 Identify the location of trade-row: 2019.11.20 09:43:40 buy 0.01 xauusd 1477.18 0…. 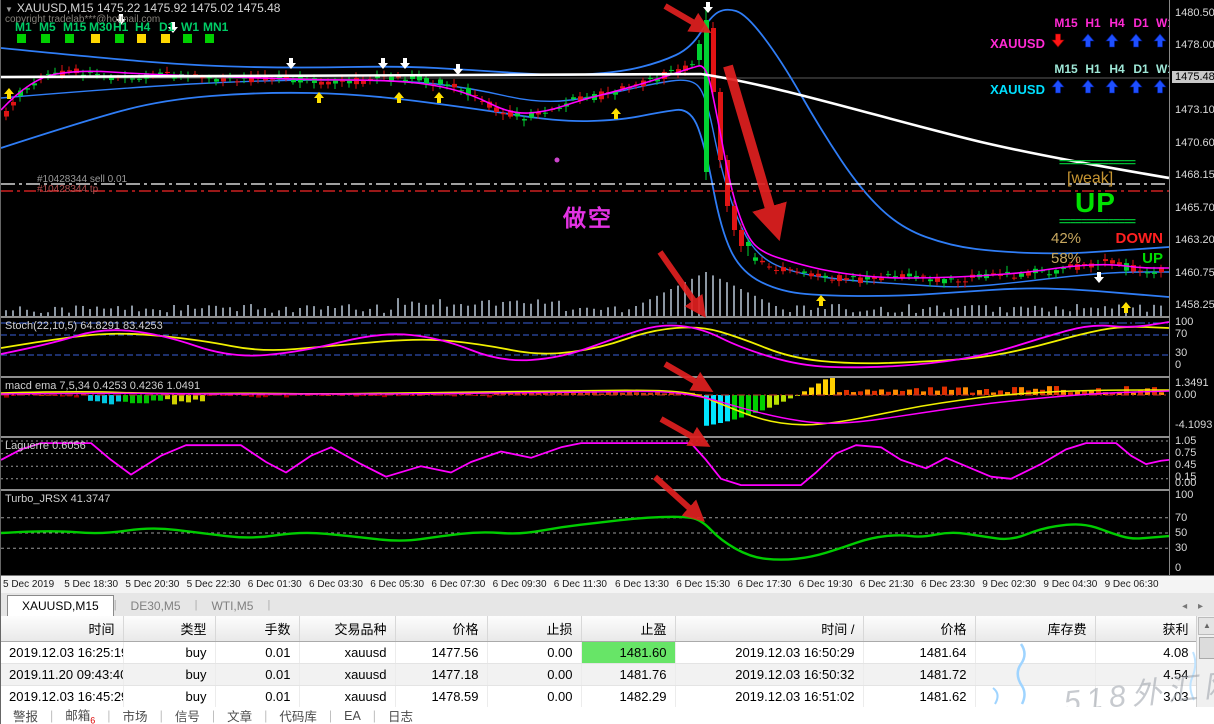
(599, 674).